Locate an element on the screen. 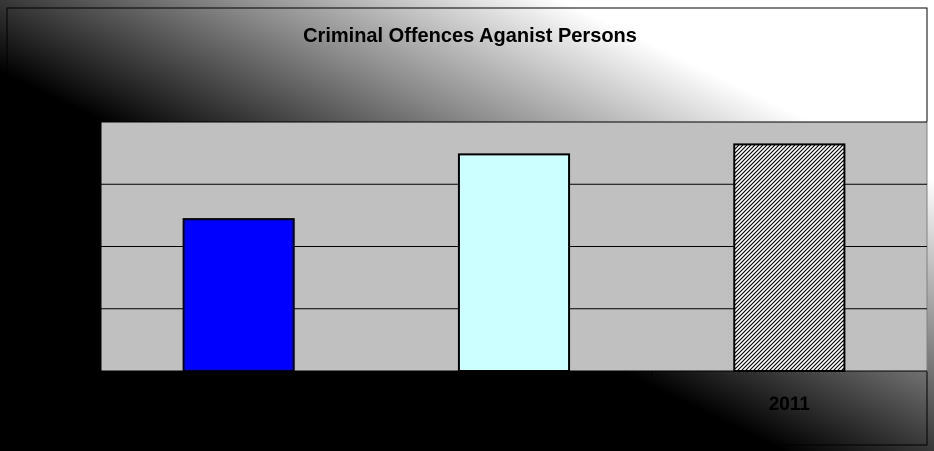 This screenshot has height=451, width=934. bar-2011 is located at coordinates (789, 257).